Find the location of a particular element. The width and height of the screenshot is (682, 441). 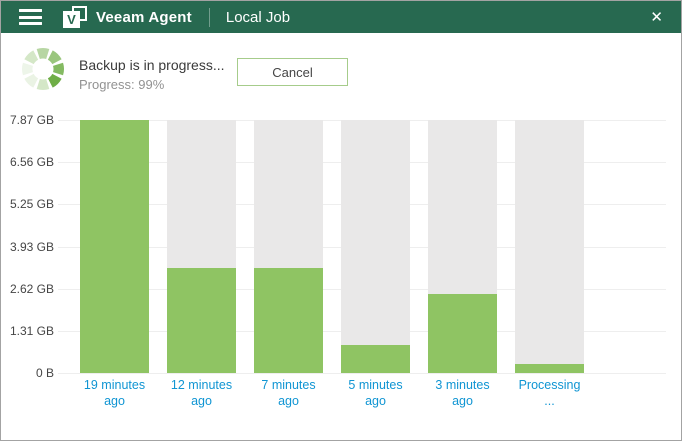

x-axis-label: 3 minutes ago is located at coordinates (462, 393).